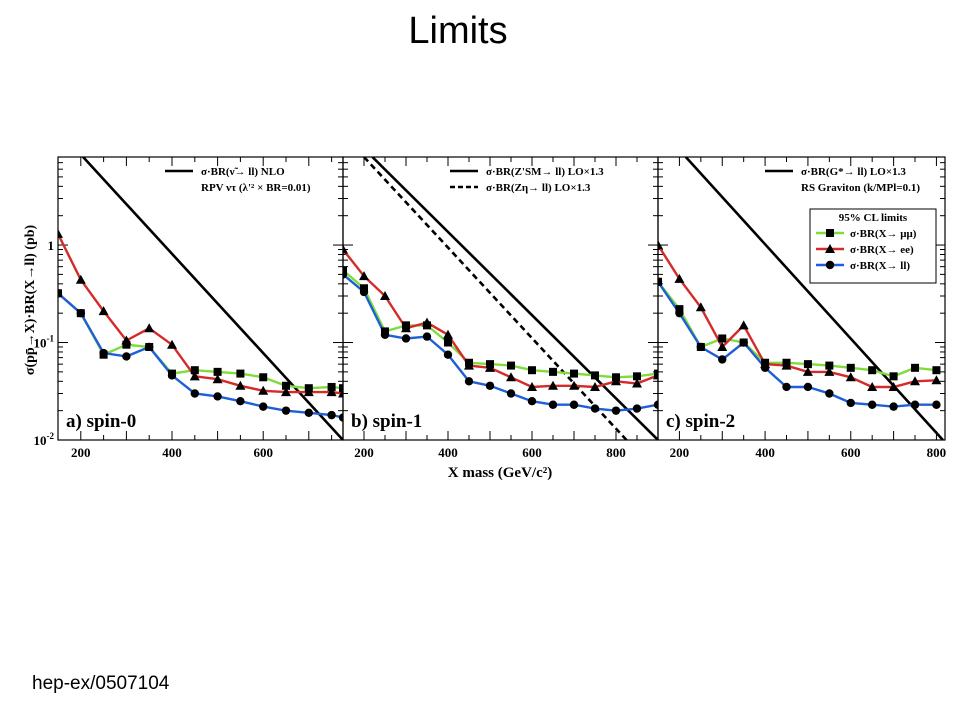  I want to click on panel-label: b) spin-1, so click(386, 421).